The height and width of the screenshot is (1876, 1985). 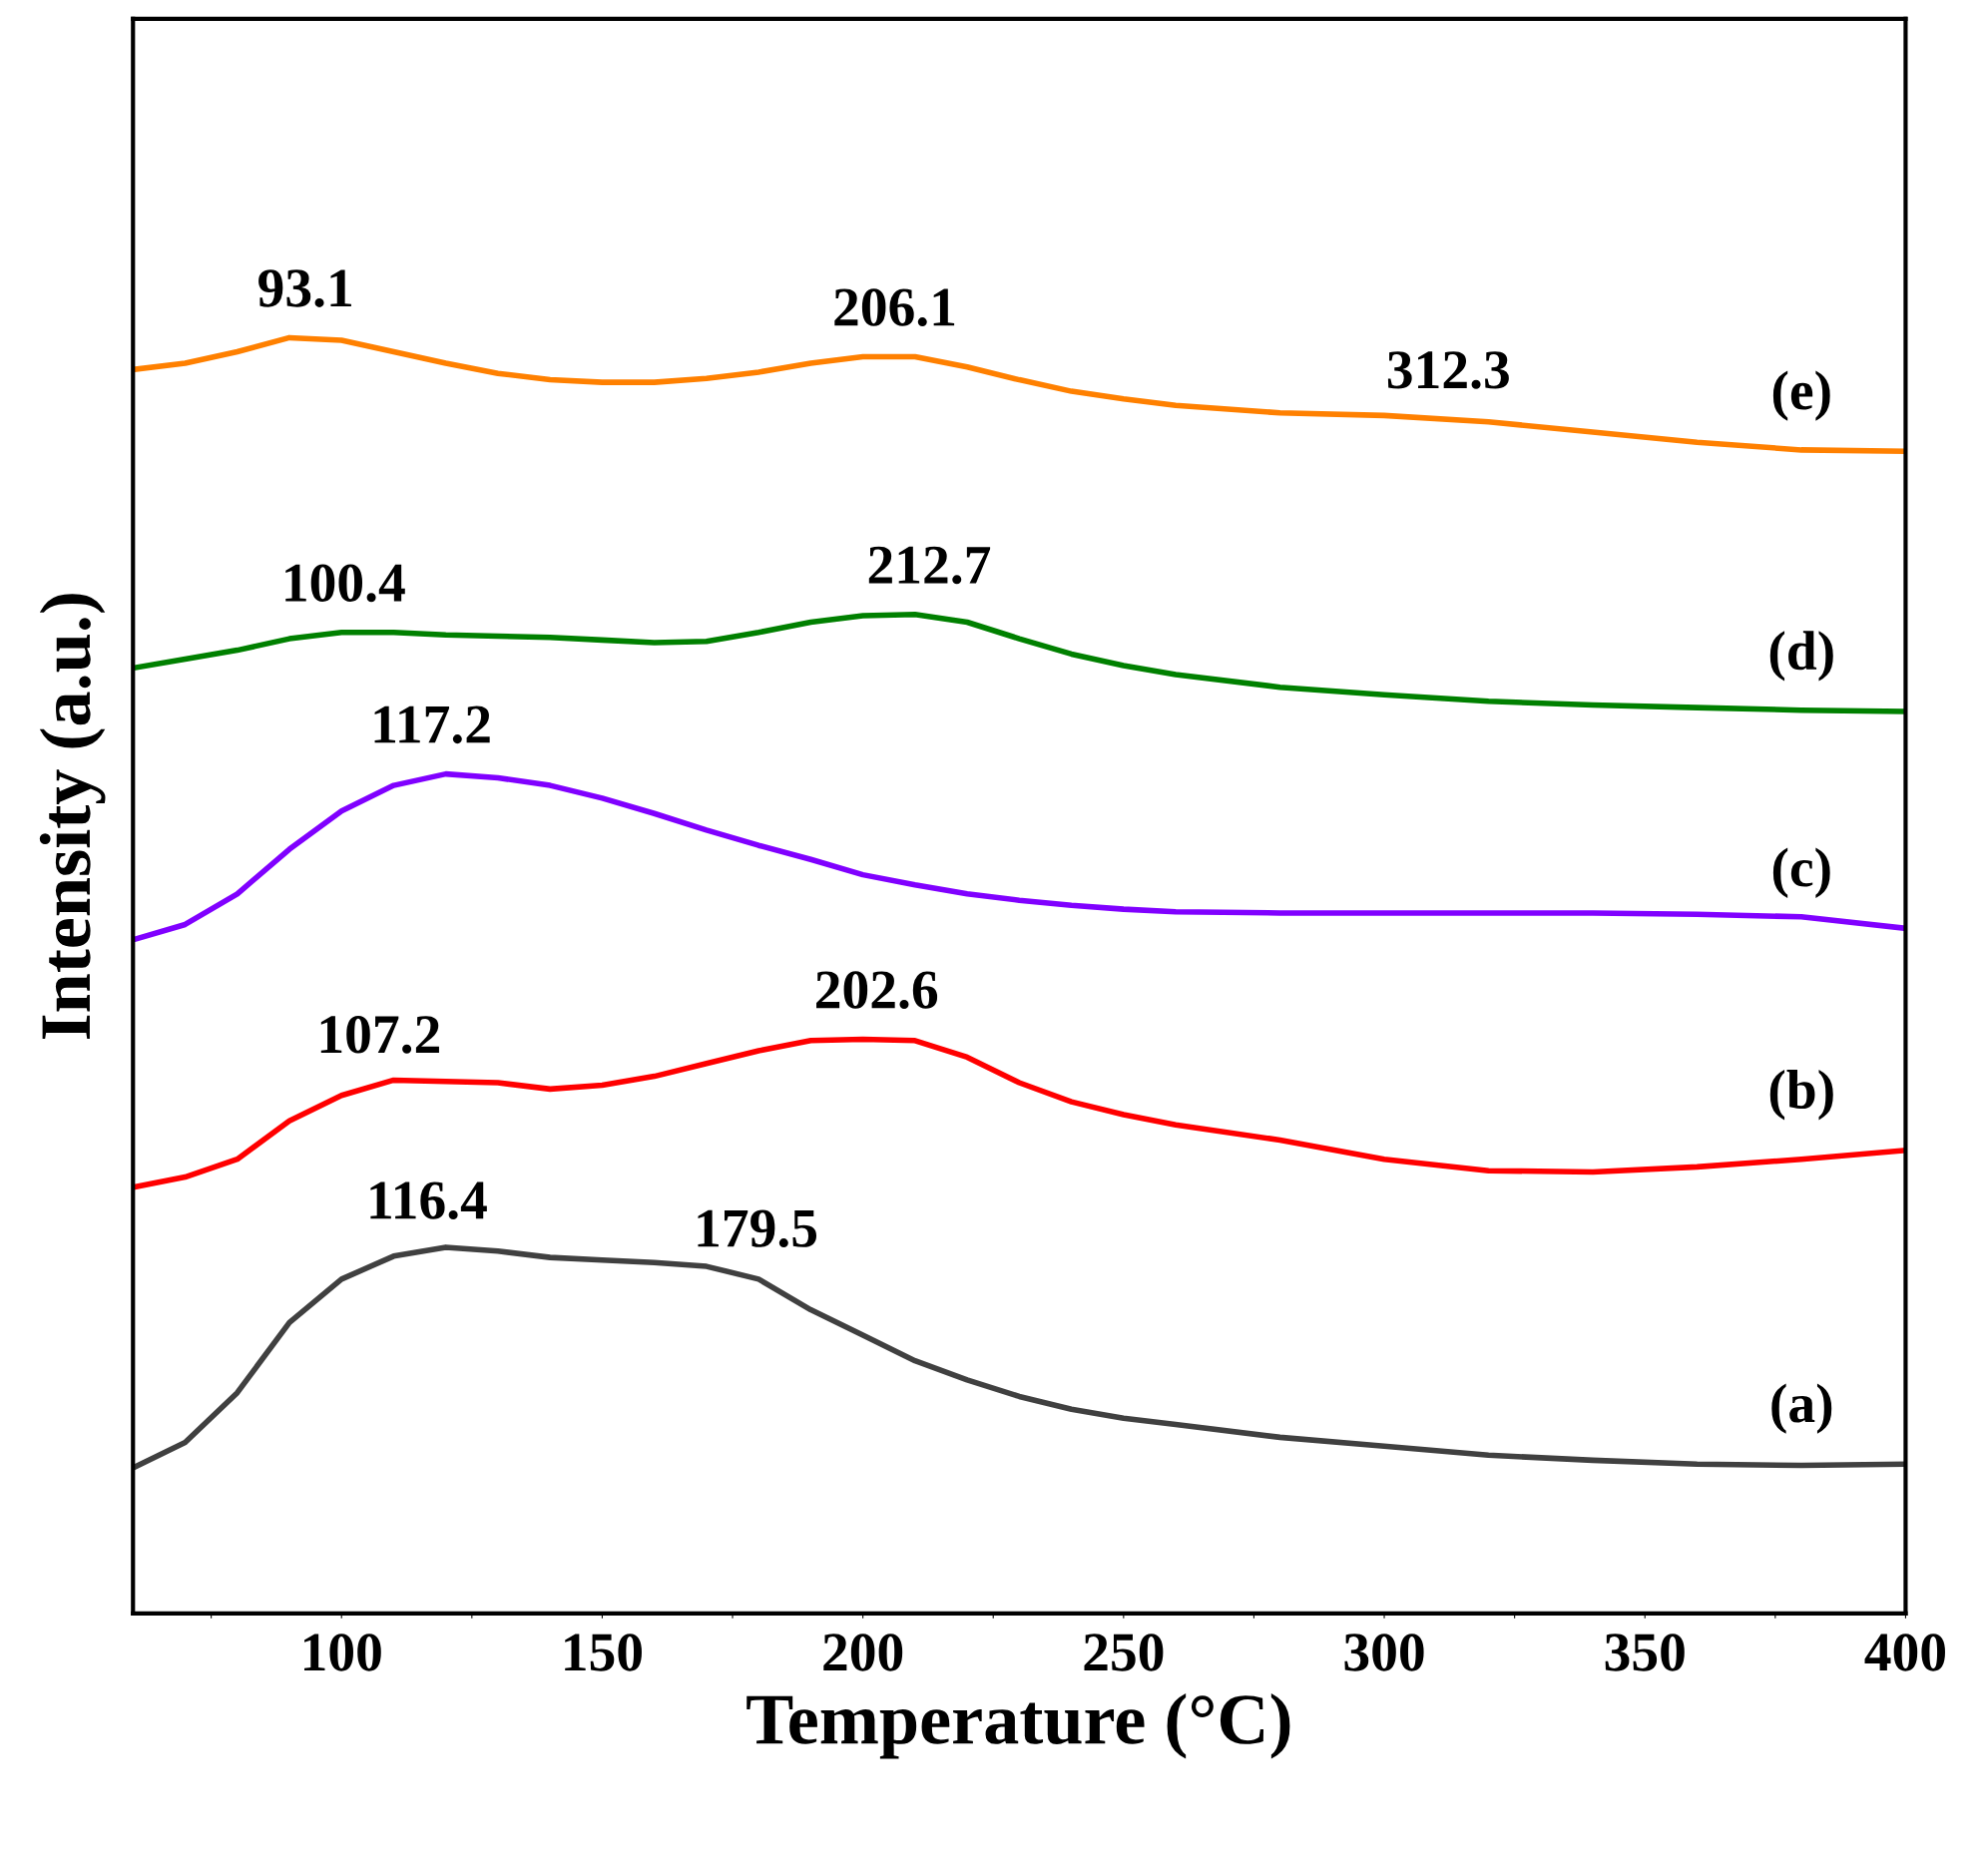 What do you see at coordinates (304, 288) in the screenshot?
I see `annotation: 93.1` at bounding box center [304, 288].